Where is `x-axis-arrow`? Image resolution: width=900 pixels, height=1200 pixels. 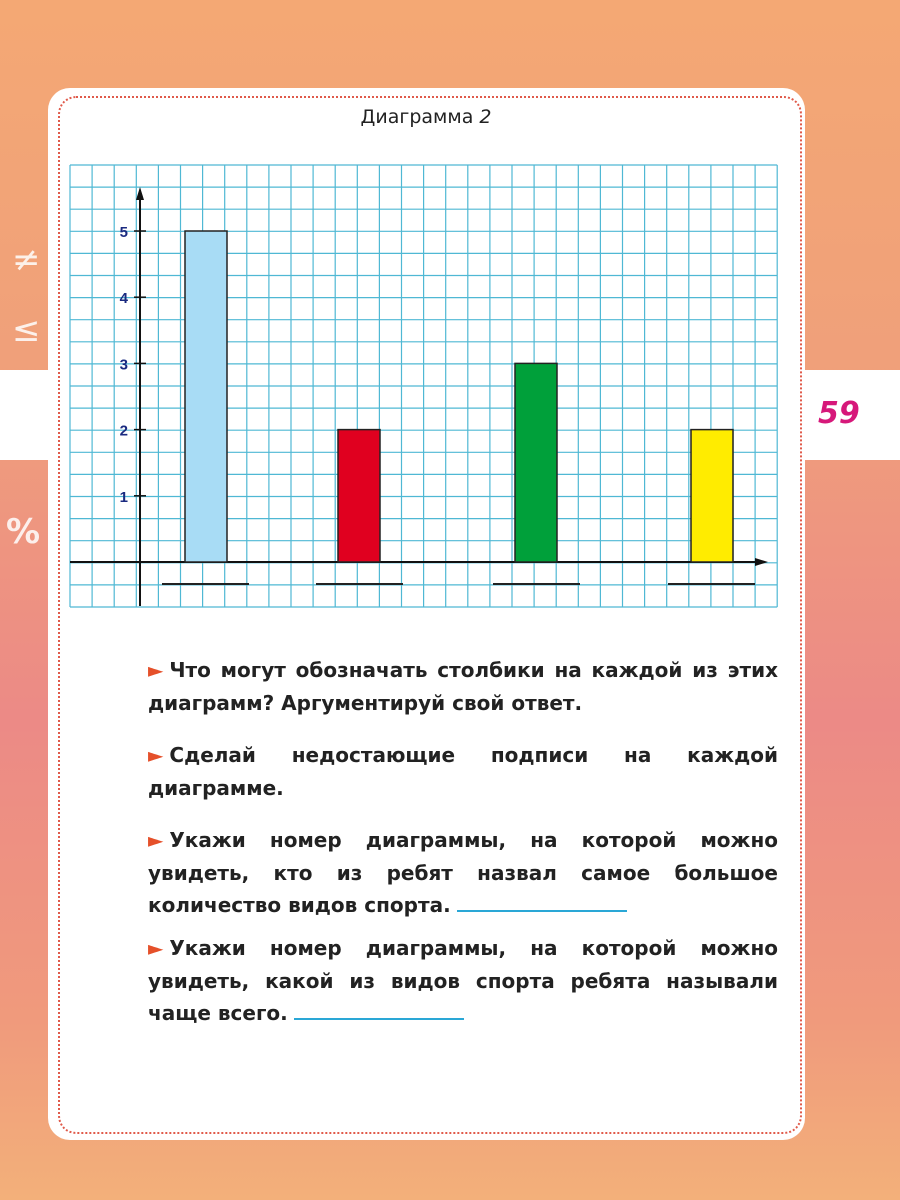
x-axis-arrow is located at coordinates (761, 562).